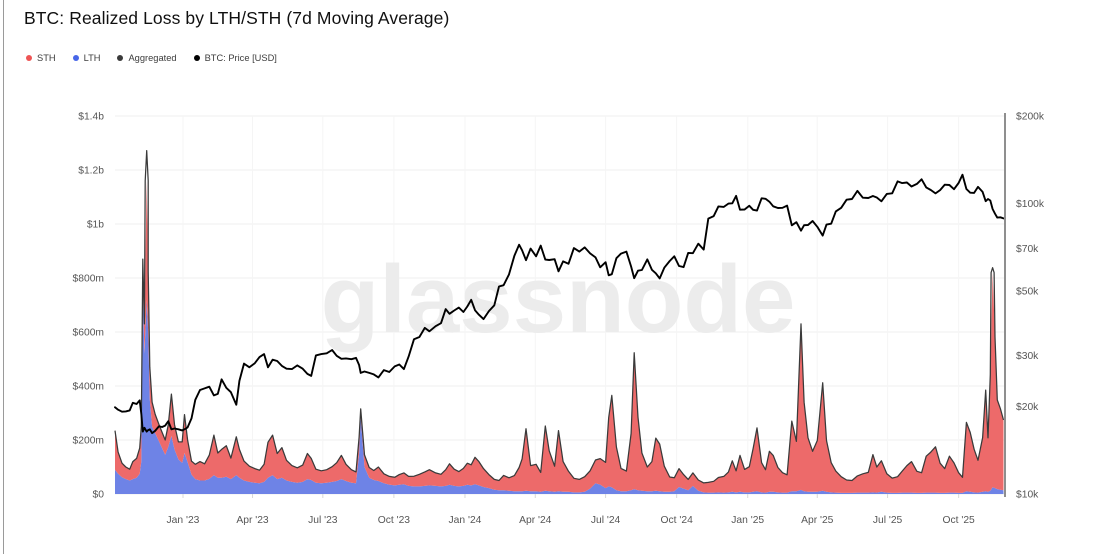  I want to click on window-left-border, so click(3, 277).